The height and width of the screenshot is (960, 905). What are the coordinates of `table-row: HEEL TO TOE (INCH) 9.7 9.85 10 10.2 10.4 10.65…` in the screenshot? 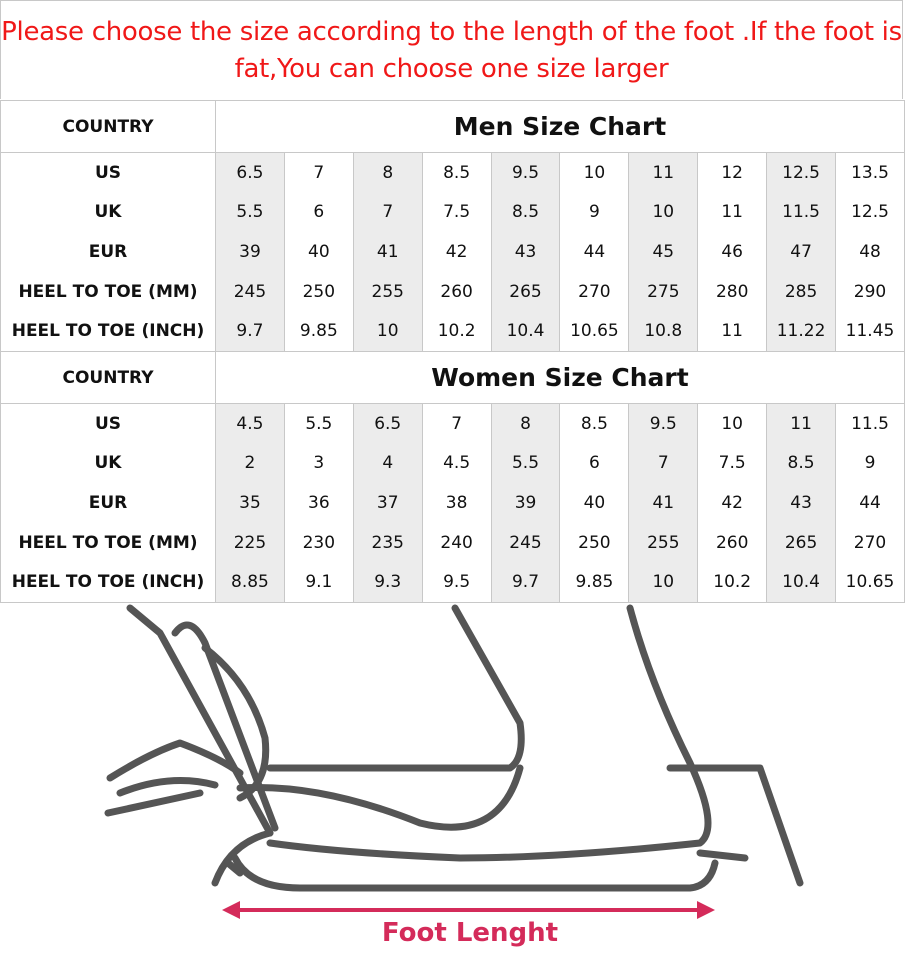 It's located at (452, 331).